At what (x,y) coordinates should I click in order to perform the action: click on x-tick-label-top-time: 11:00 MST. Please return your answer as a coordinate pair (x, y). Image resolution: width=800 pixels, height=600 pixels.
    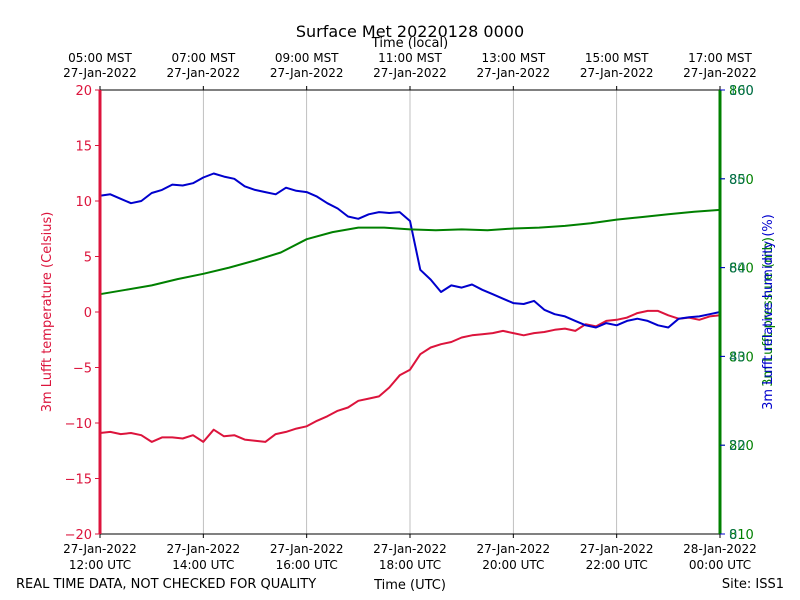
    Looking at the image, I should click on (410, 58).